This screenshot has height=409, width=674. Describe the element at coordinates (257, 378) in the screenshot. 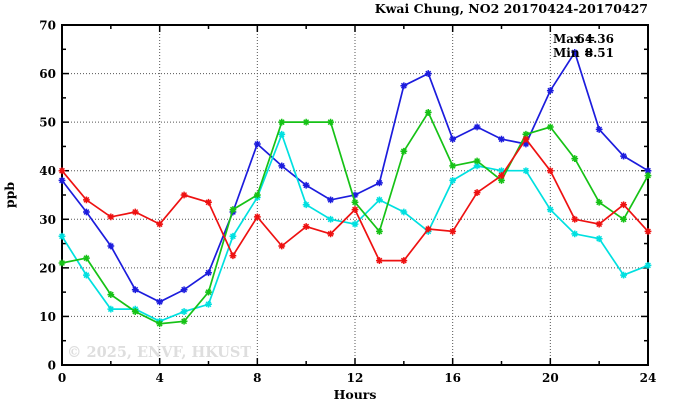

I see `x-tick-label: 8` at that location.